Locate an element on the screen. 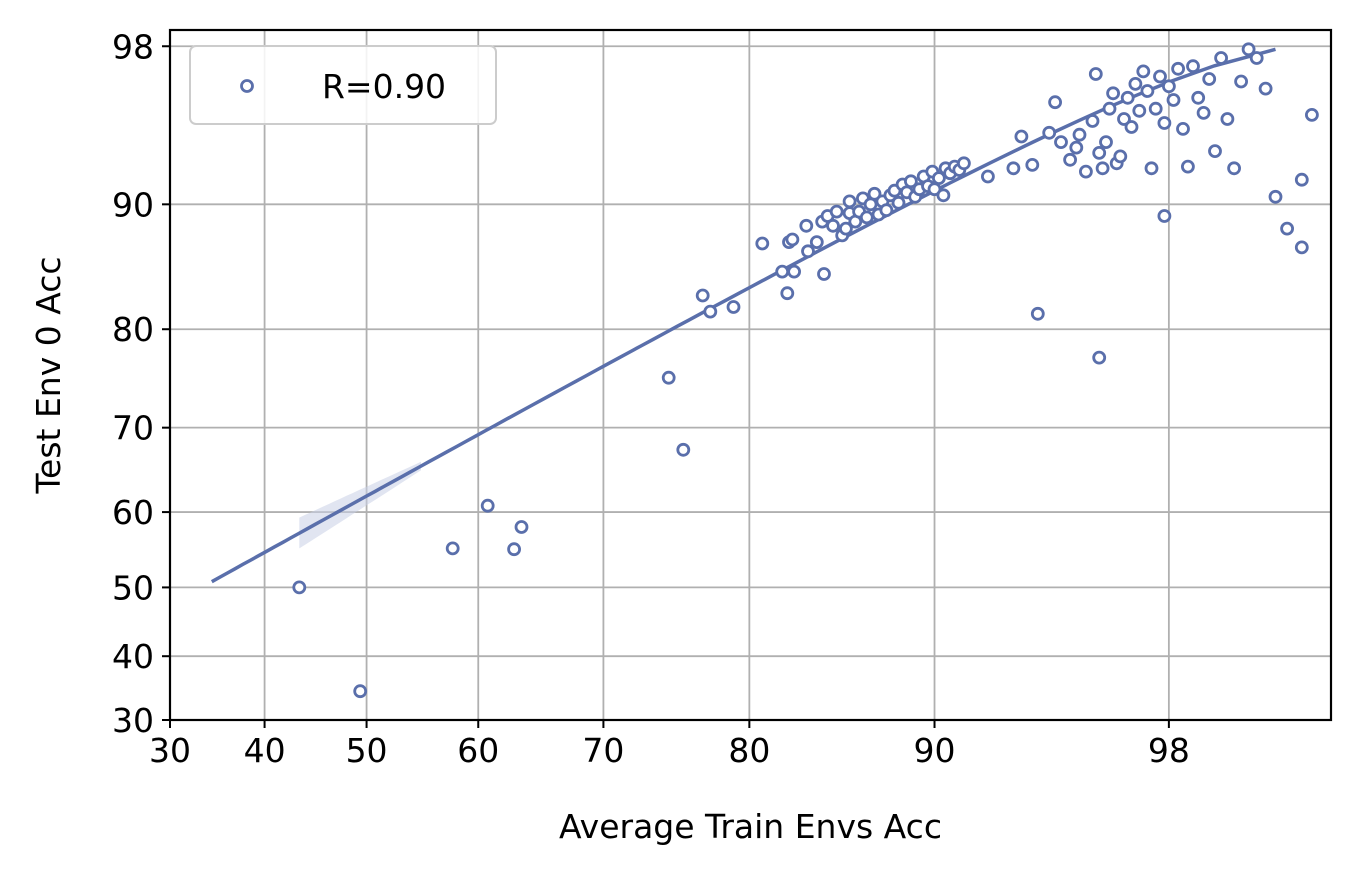  x-axis-label: Average Train Envs Acc is located at coordinates (750, 826).